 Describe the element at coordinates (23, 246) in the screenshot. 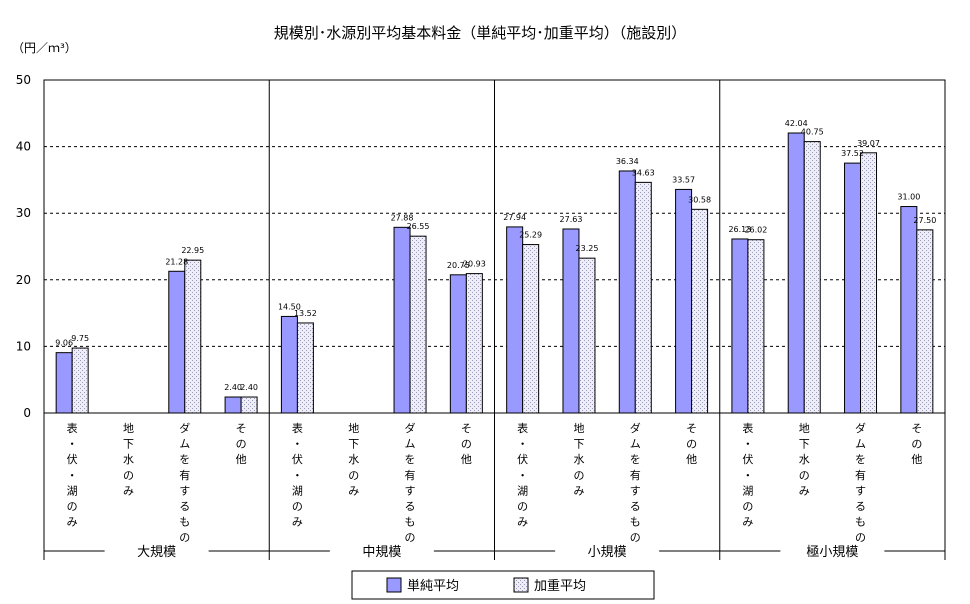

I see `y-axis-ticks: 0 10 20 30 40 50` at that location.